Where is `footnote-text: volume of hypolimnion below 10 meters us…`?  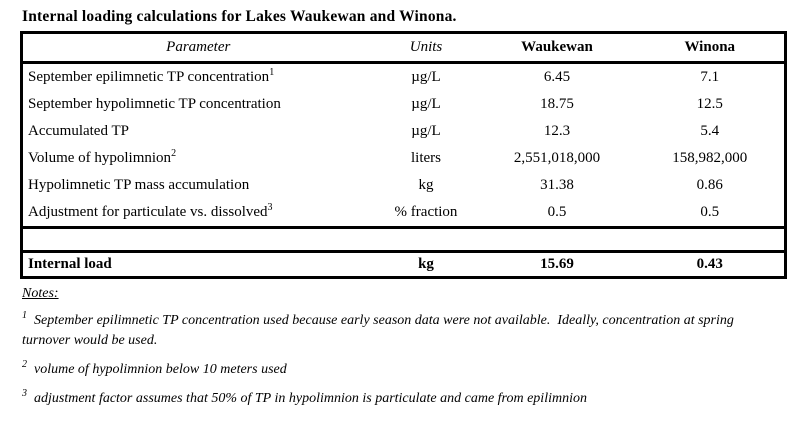 footnote-text: volume of hypolimnion below 10 meters us… is located at coordinates (160, 369).